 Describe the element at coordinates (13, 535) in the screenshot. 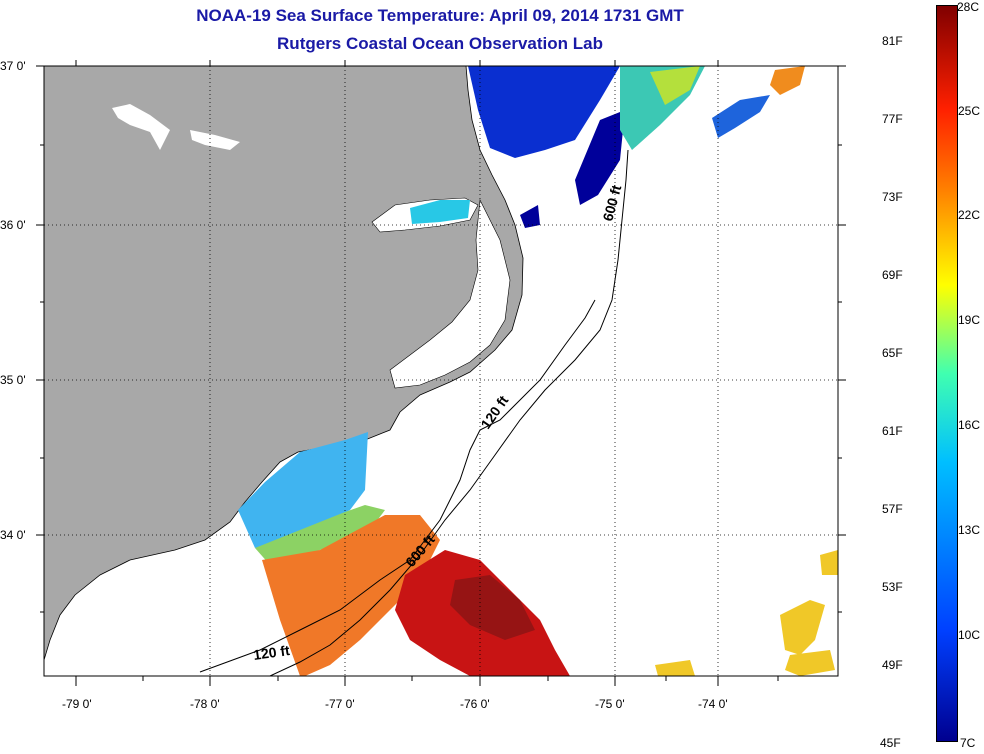

I see `lat-label-34: 34 0'` at that location.